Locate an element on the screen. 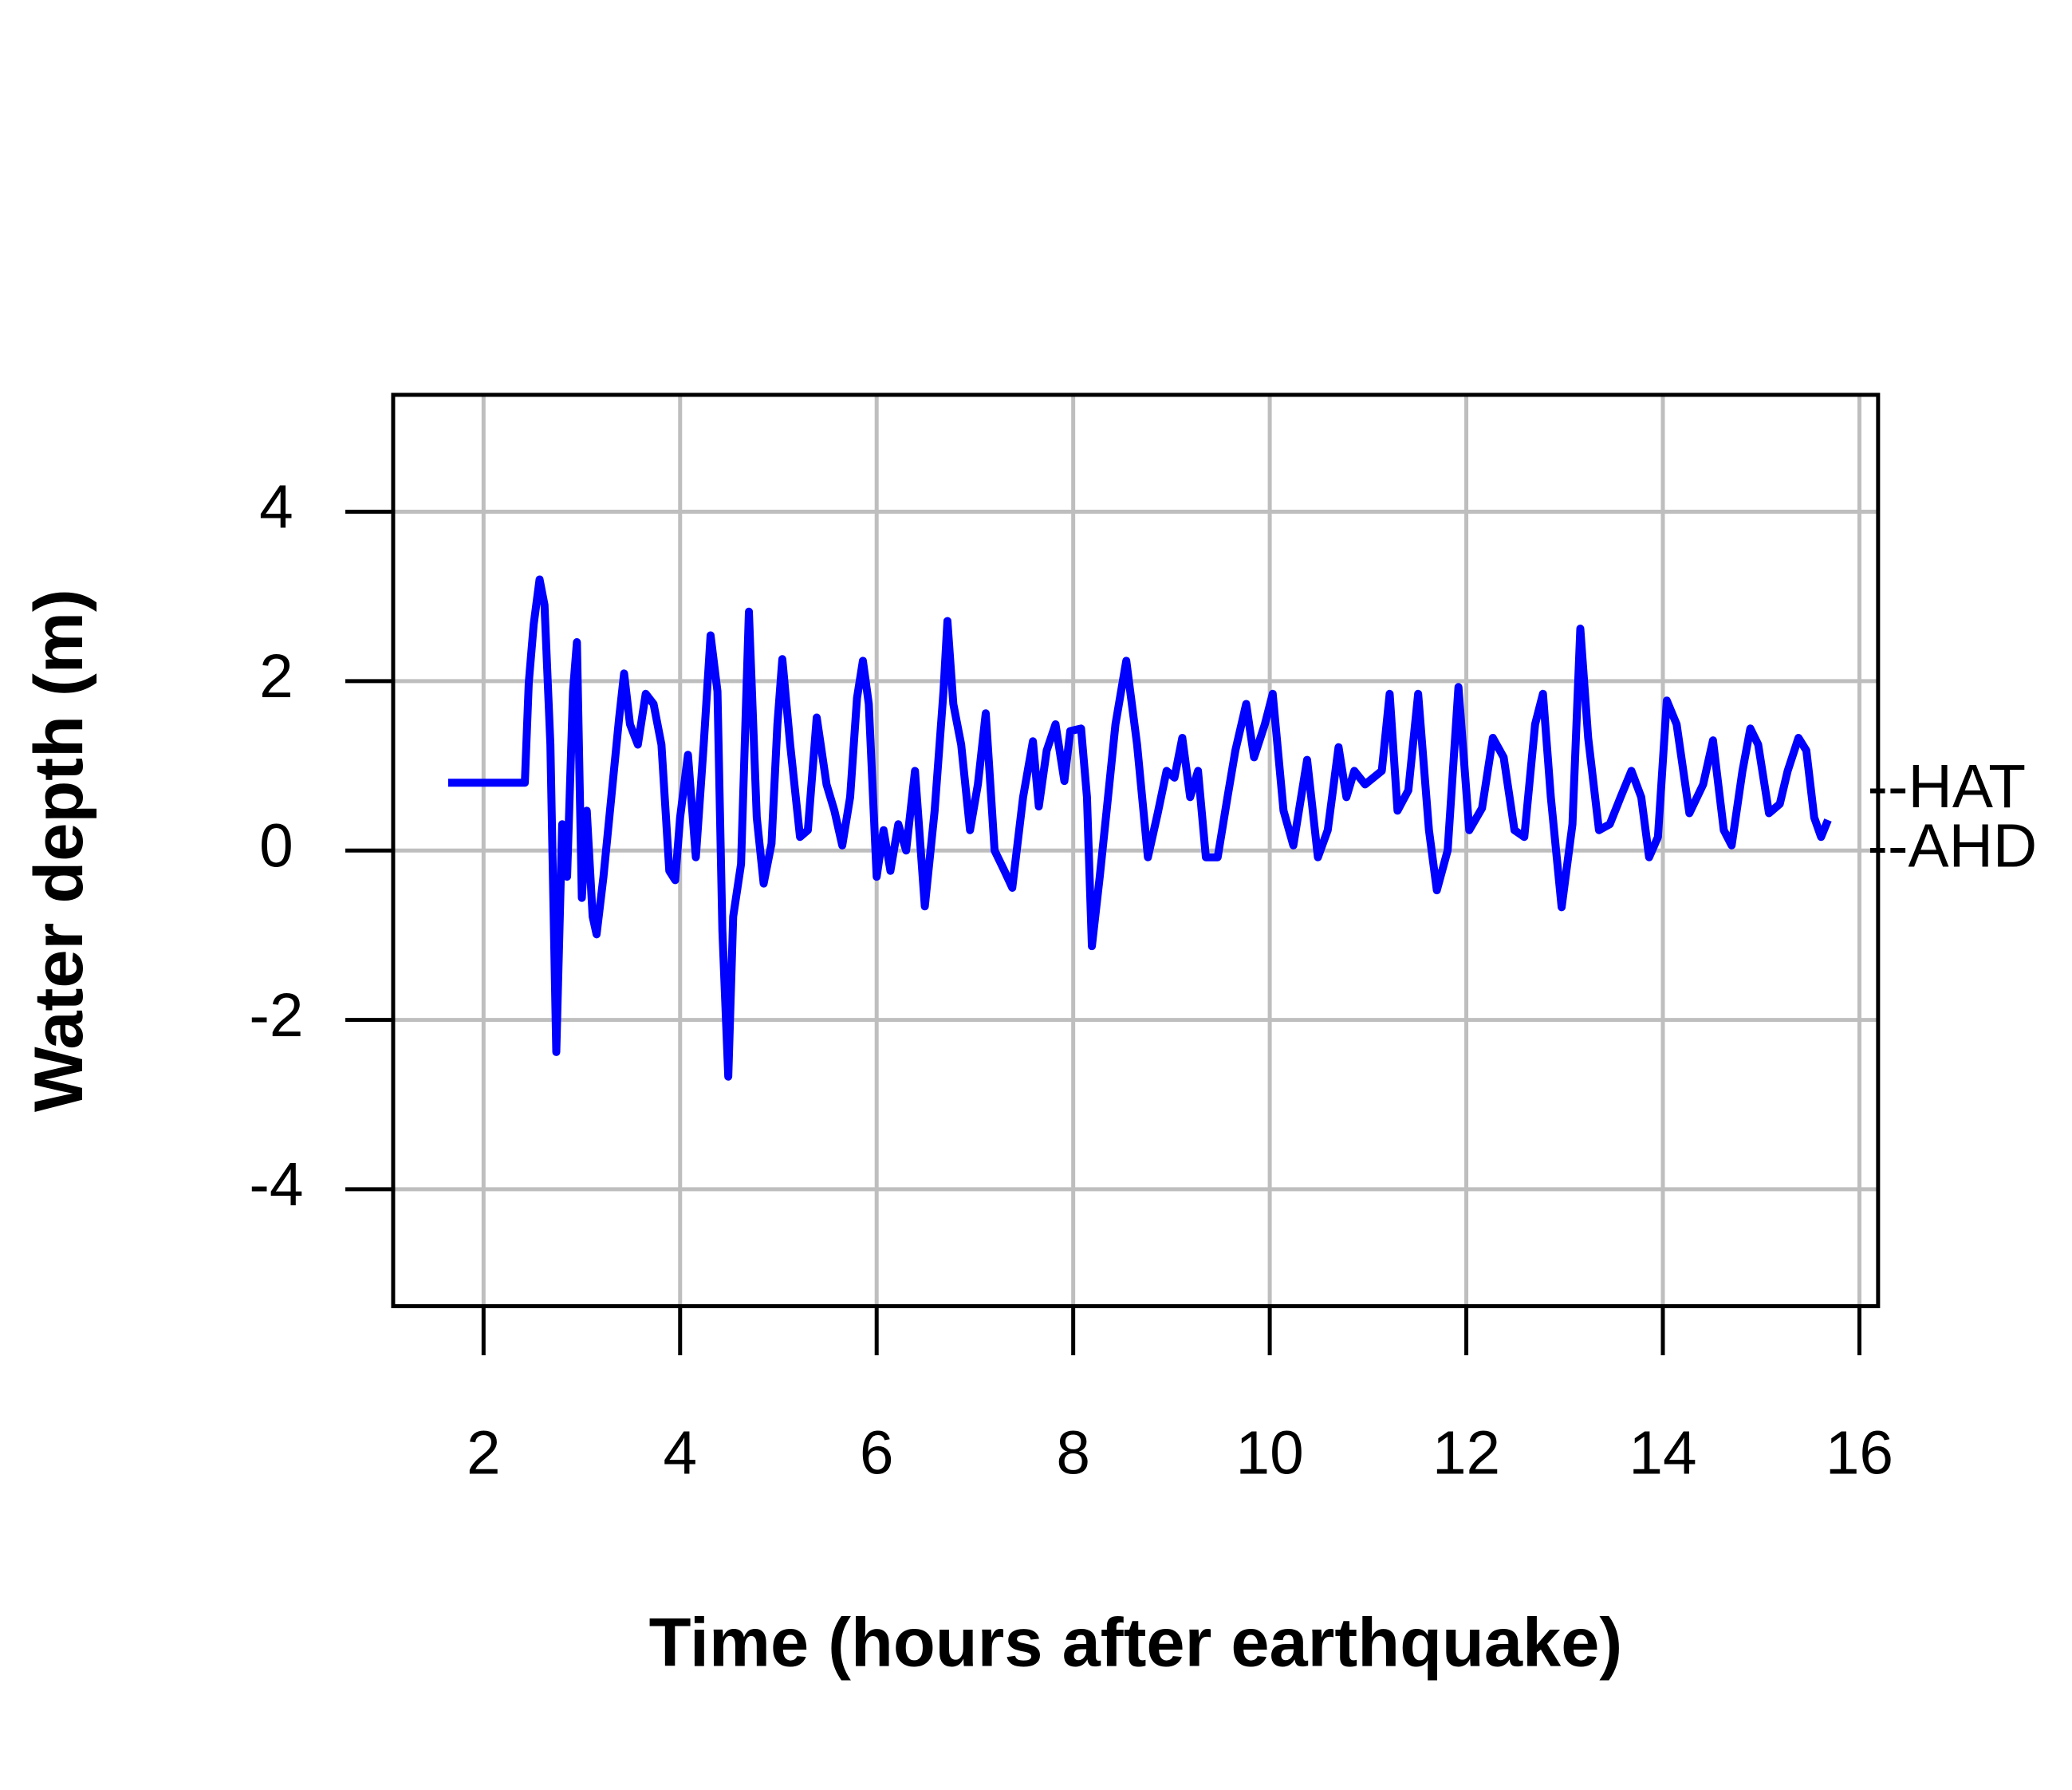  x-tick-label: 16 is located at coordinates (1860, 1454).